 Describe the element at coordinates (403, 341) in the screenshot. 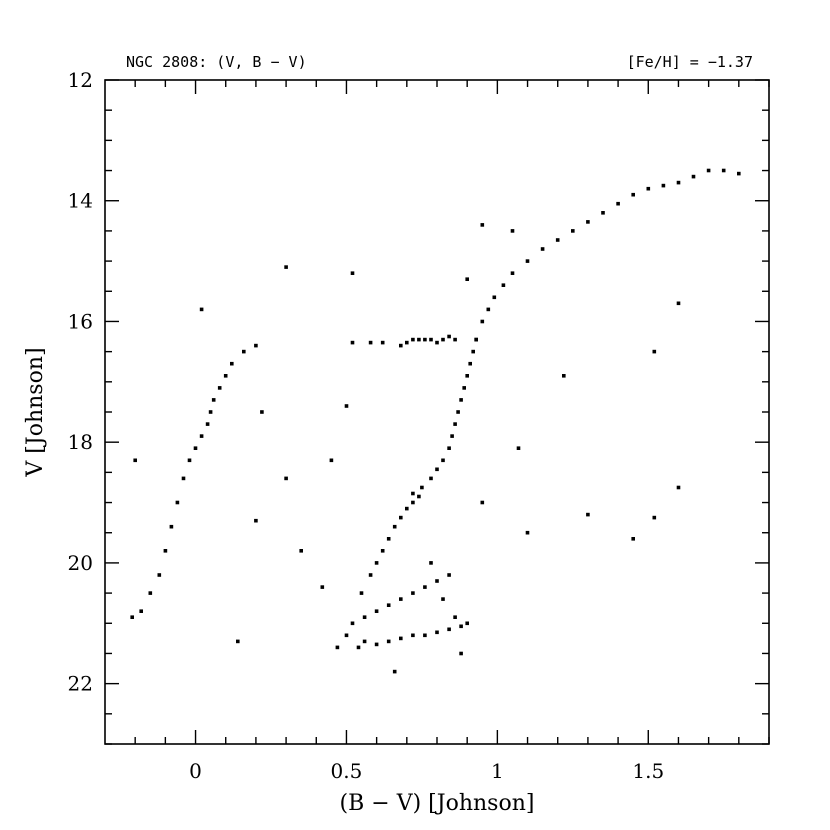

I see `series-red-horizontal-branch` at that location.